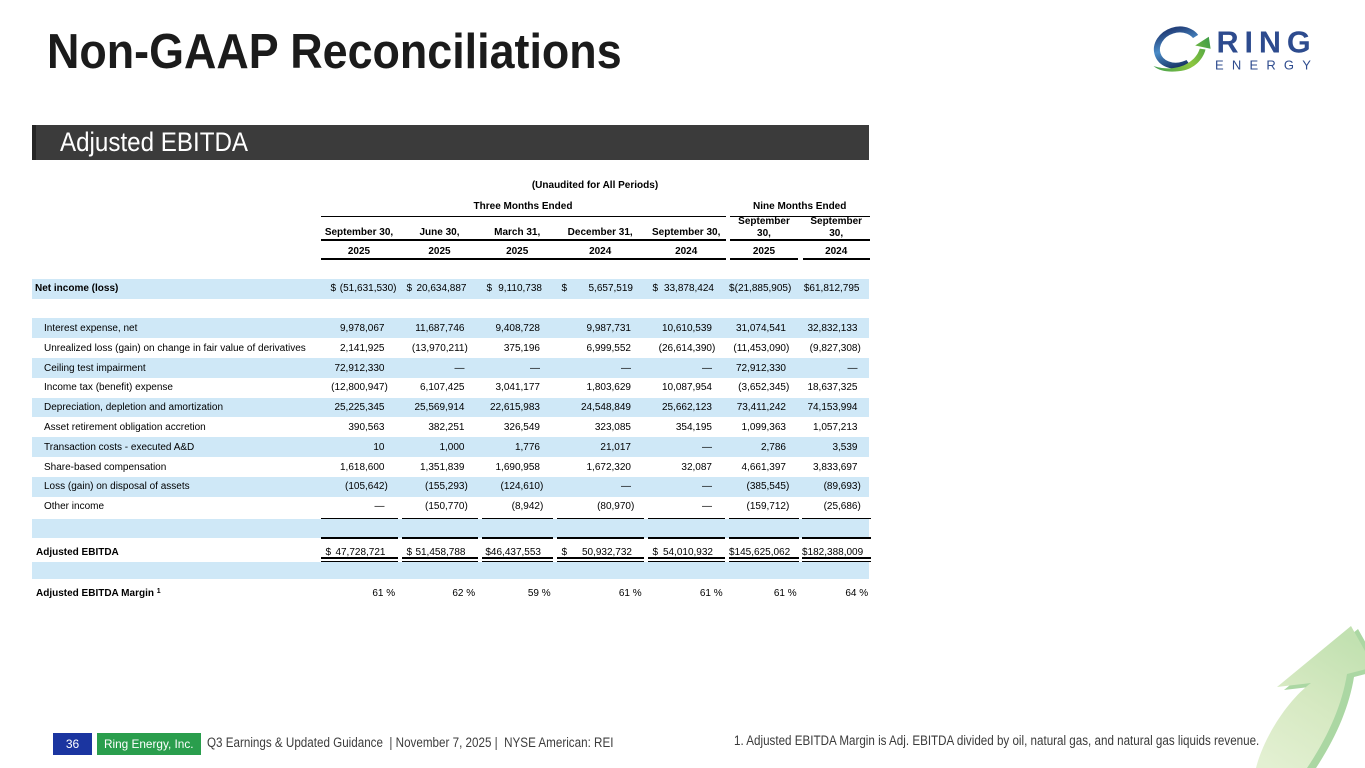 The height and width of the screenshot is (768, 1365). What do you see at coordinates (1267, 65) in the screenshot?
I see `svg-text: ENERGY` at bounding box center [1267, 65].